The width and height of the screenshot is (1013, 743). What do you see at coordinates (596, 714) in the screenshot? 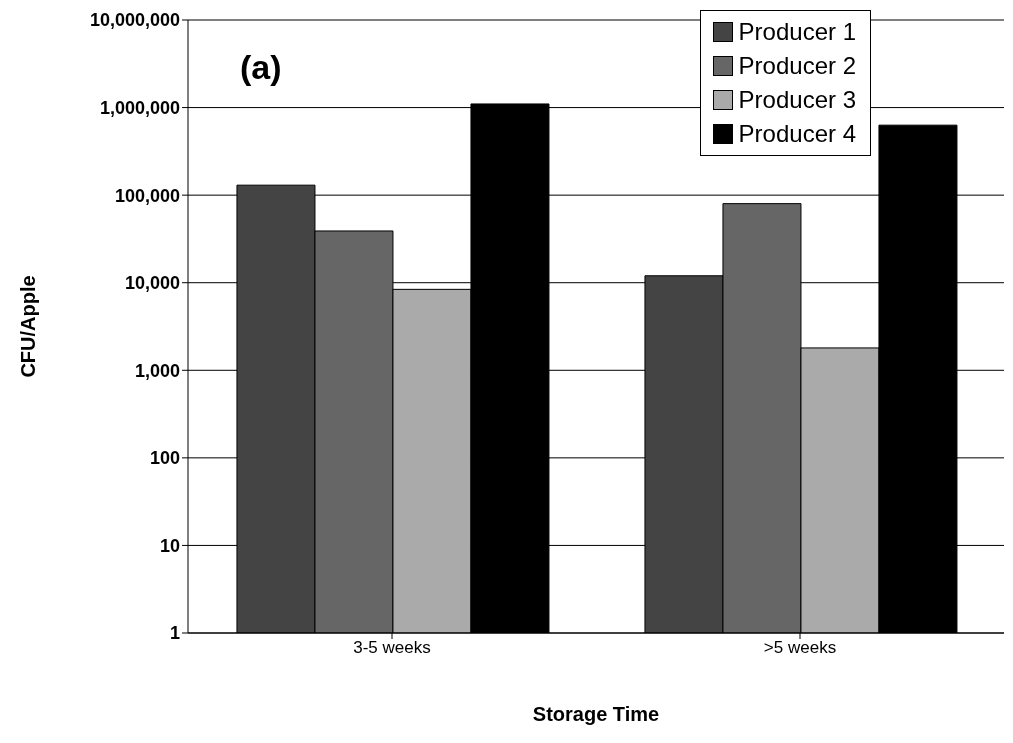
I see `x-axis-title: Storage Time` at bounding box center [596, 714].